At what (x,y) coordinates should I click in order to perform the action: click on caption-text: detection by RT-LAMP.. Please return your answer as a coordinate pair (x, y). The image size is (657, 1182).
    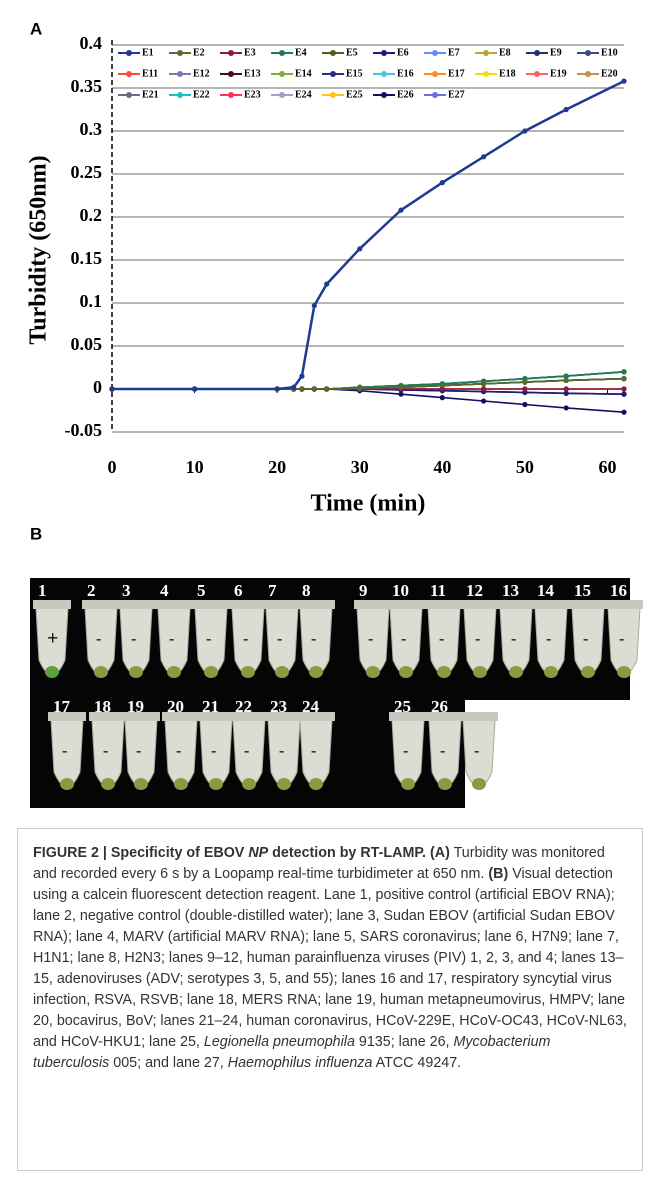
    Looking at the image, I should click on (349, 853).